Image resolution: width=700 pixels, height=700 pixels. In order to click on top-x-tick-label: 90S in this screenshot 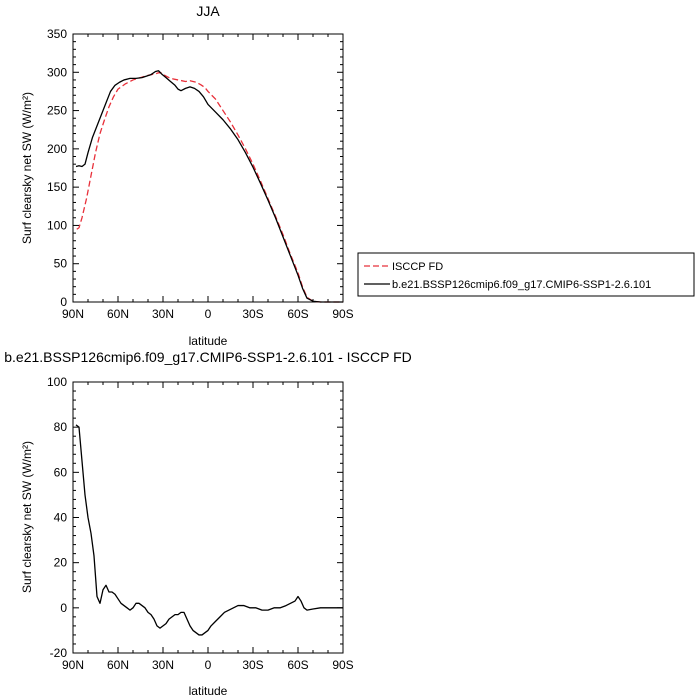, I will do `click(342, 314)`.